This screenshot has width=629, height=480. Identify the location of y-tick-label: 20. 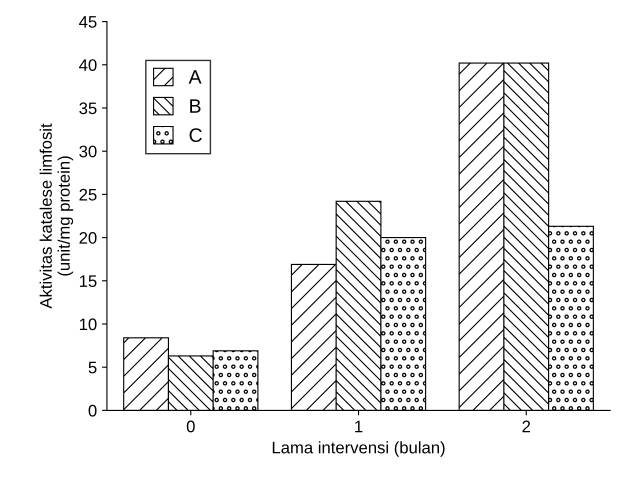
(88, 238).